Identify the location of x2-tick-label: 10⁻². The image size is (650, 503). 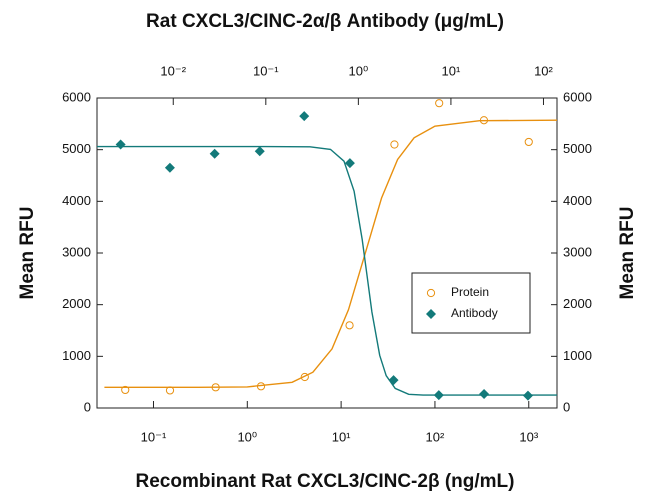
(173, 70).